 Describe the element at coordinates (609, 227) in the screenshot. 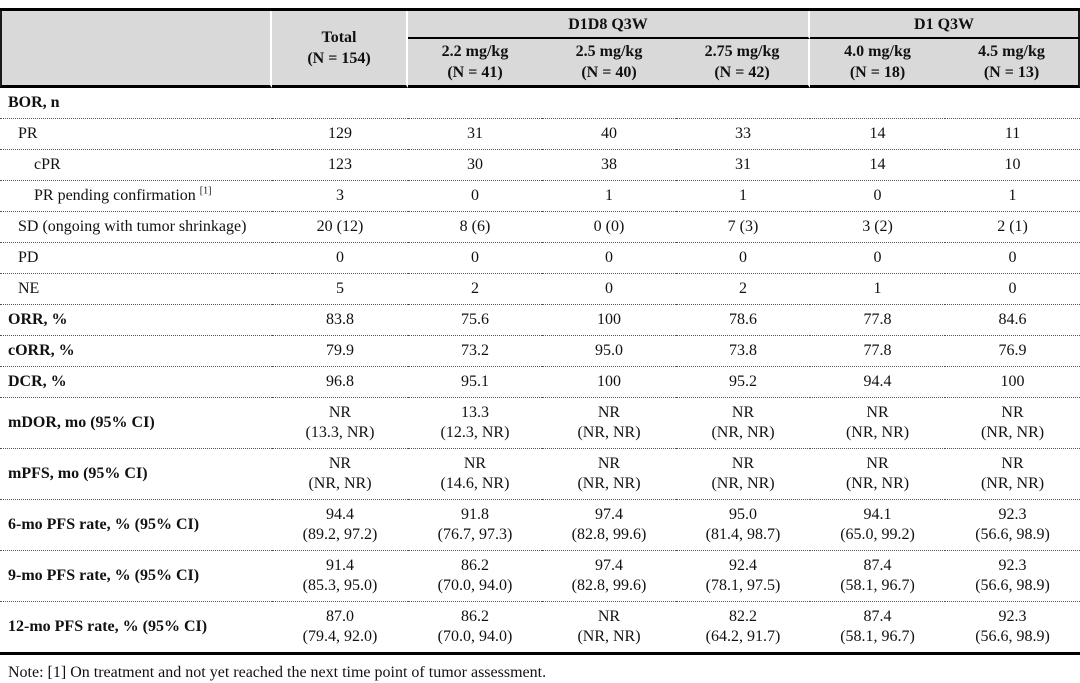

I see `data-cell: 0 (0)` at that location.